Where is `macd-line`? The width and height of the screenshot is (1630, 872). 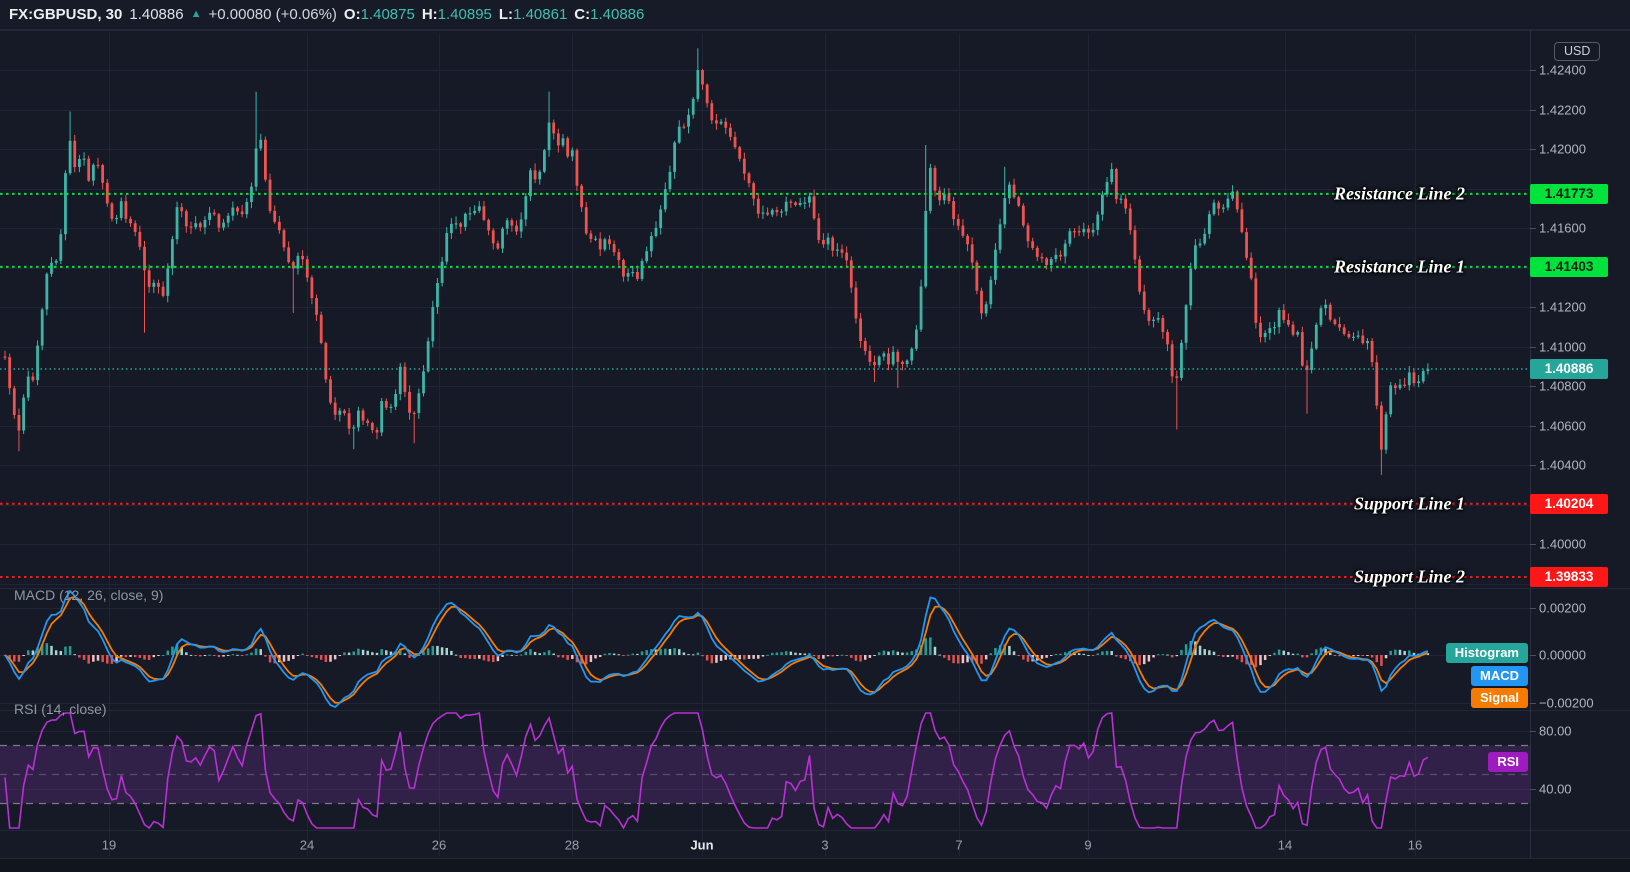 macd-line is located at coordinates (716, 649).